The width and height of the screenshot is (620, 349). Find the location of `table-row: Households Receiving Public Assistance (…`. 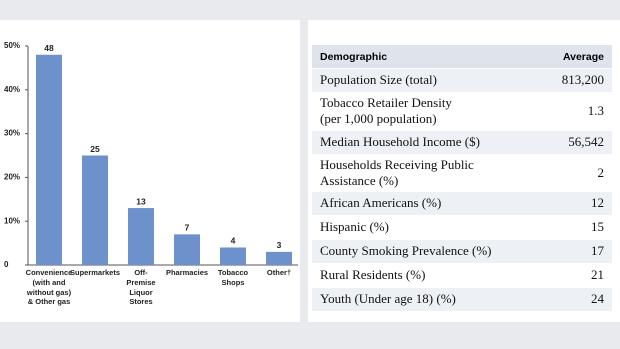

table-row: Households Receiving Public Assistance (… is located at coordinates (462, 172).